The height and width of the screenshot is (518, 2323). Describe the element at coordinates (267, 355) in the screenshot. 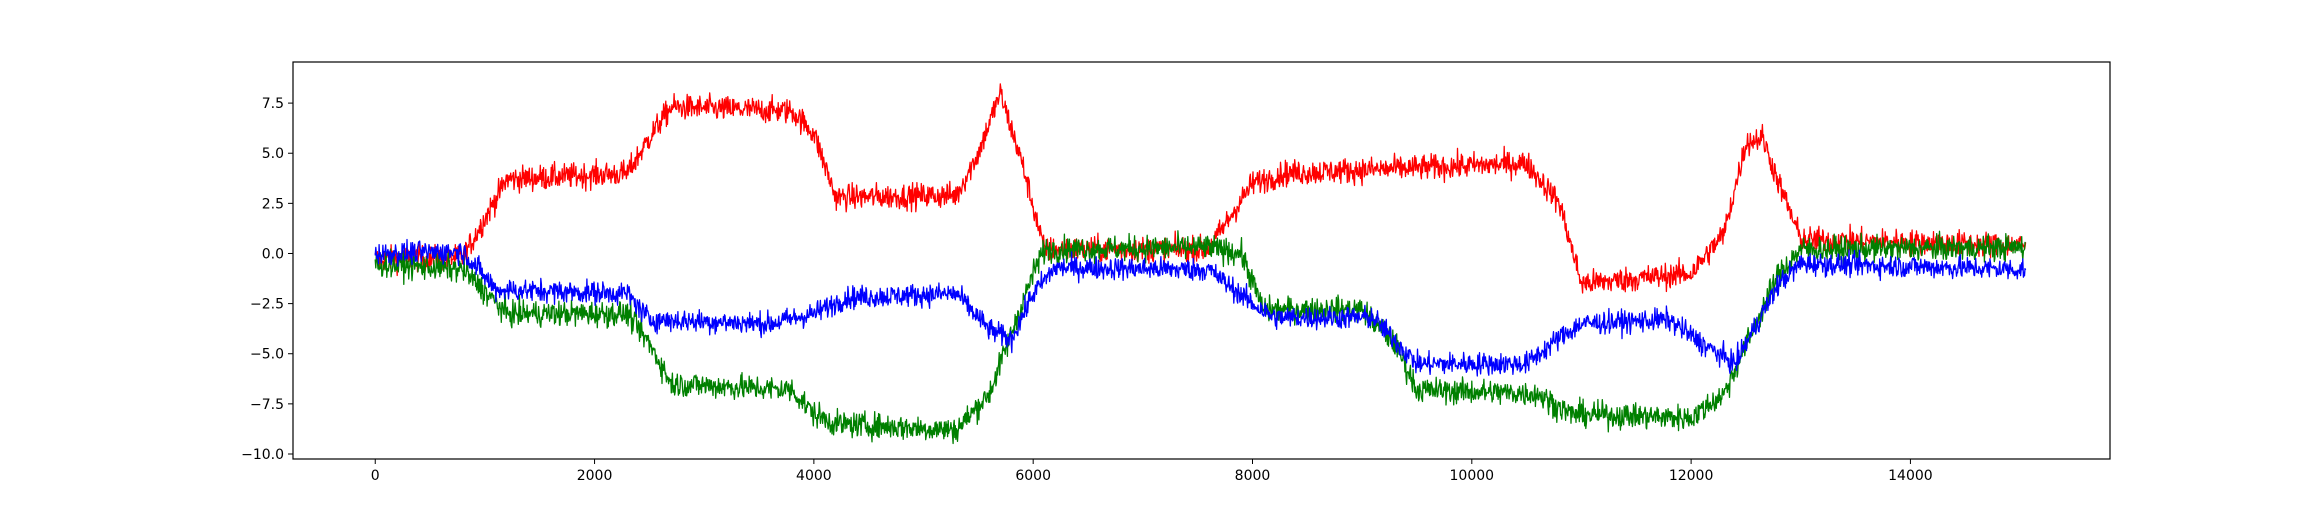

I see `y-tick-label: −5.0` at that location.